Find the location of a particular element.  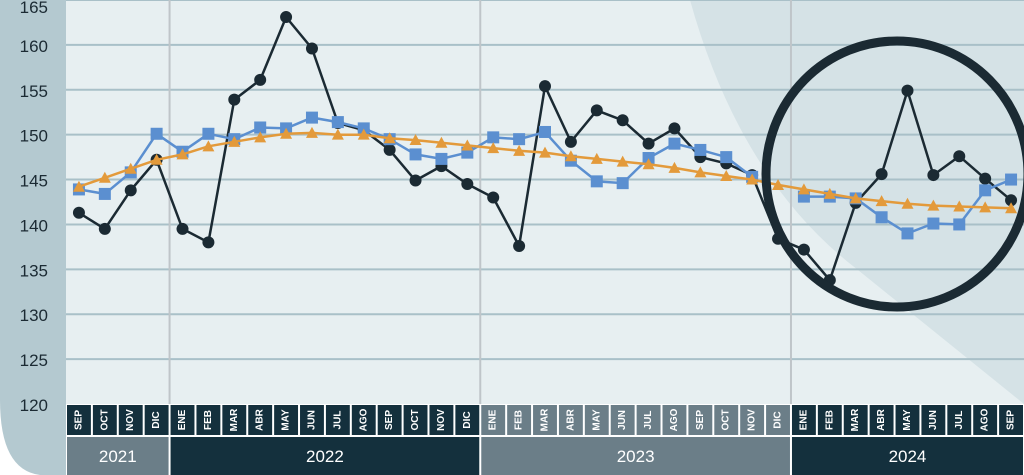

highlight-circle is located at coordinates (892, 174).